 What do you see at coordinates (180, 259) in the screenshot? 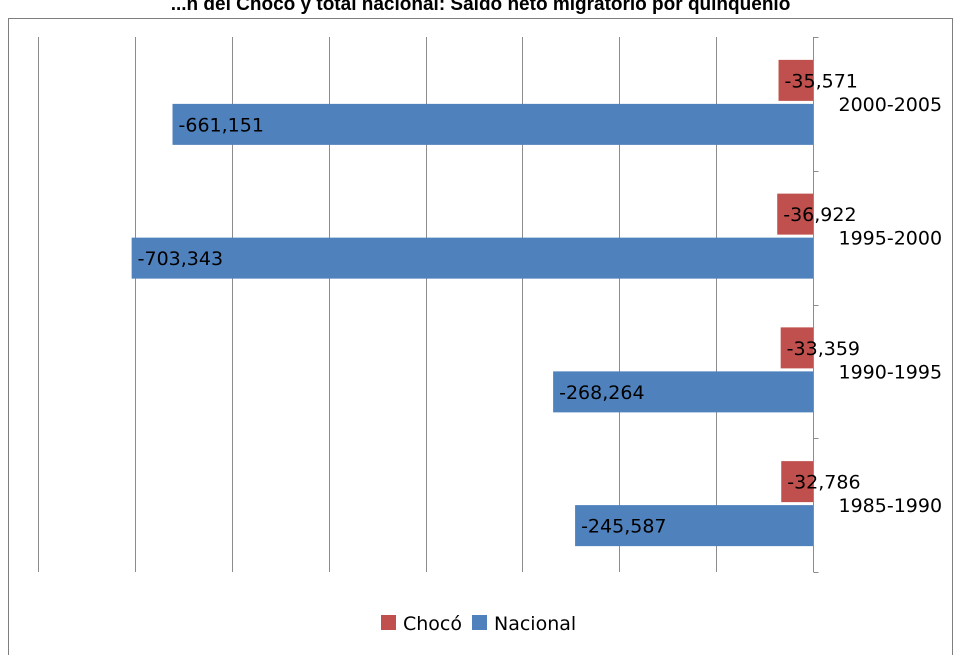
I see `data-label: -703,343` at bounding box center [180, 259].